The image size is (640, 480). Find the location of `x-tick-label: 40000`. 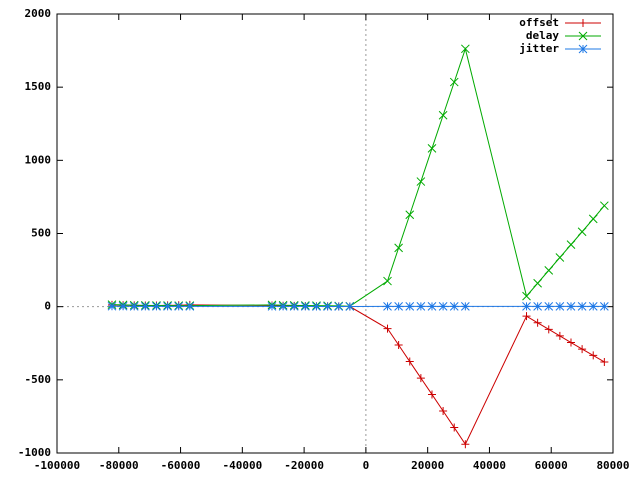

x-tick-label: 40000 is located at coordinates (489, 465).